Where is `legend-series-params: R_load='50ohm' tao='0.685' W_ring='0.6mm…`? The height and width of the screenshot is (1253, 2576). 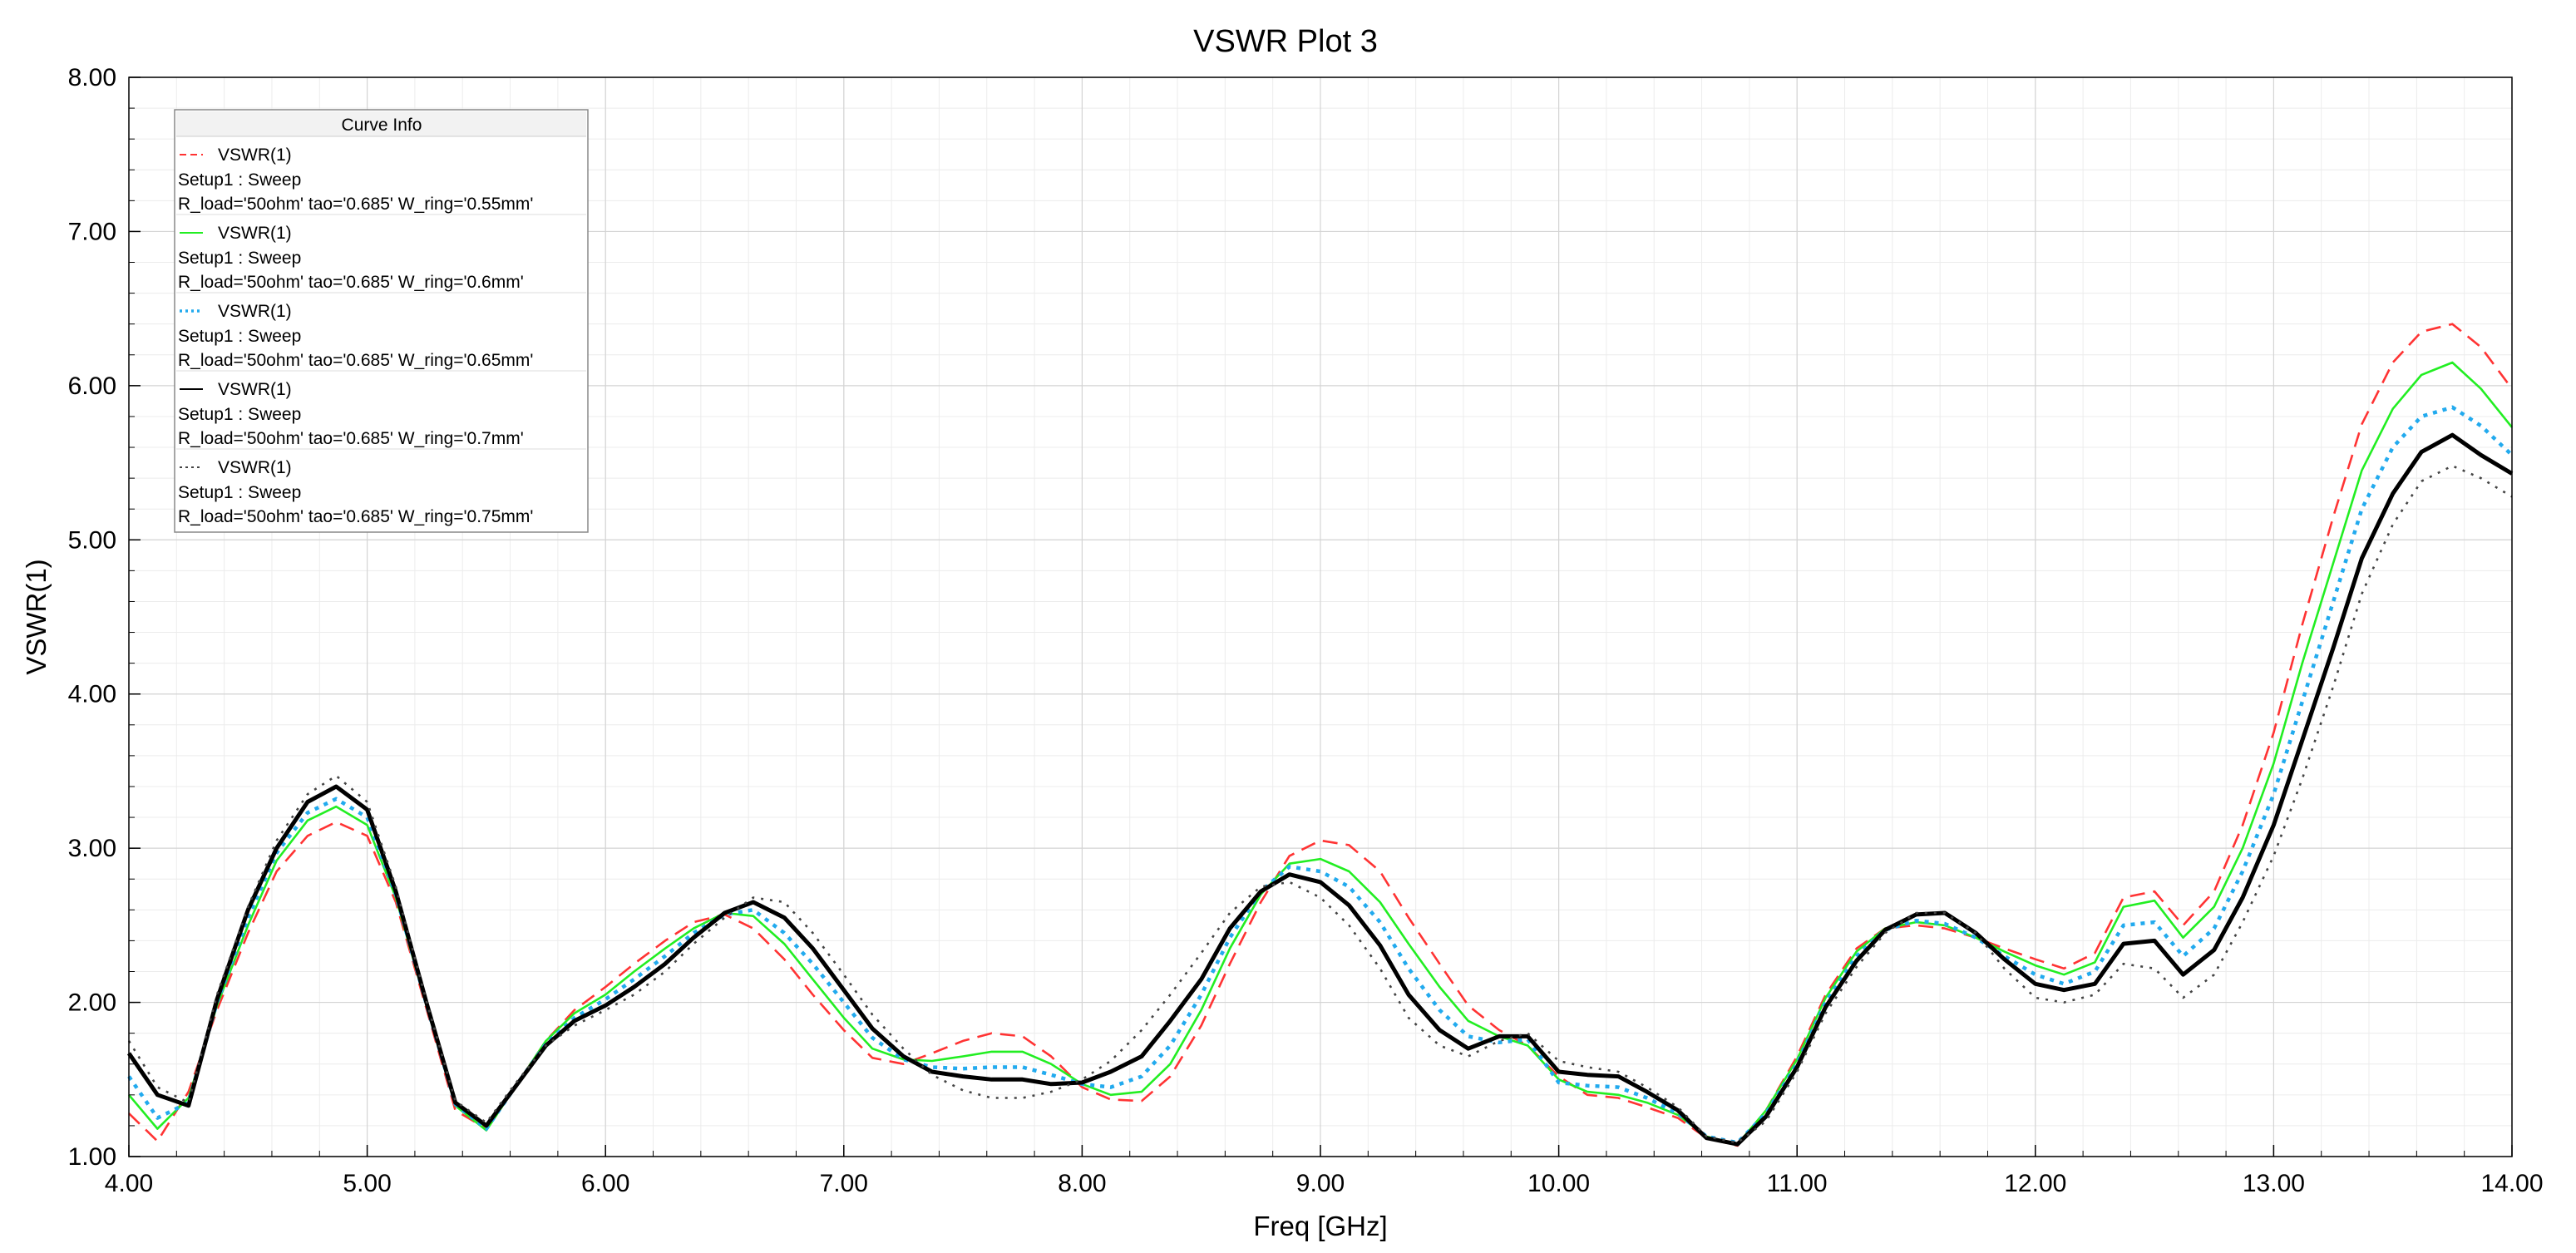 legend-series-params: R_load='50ohm' tao='0.685' W_ring='0.6mm… is located at coordinates (351, 283).